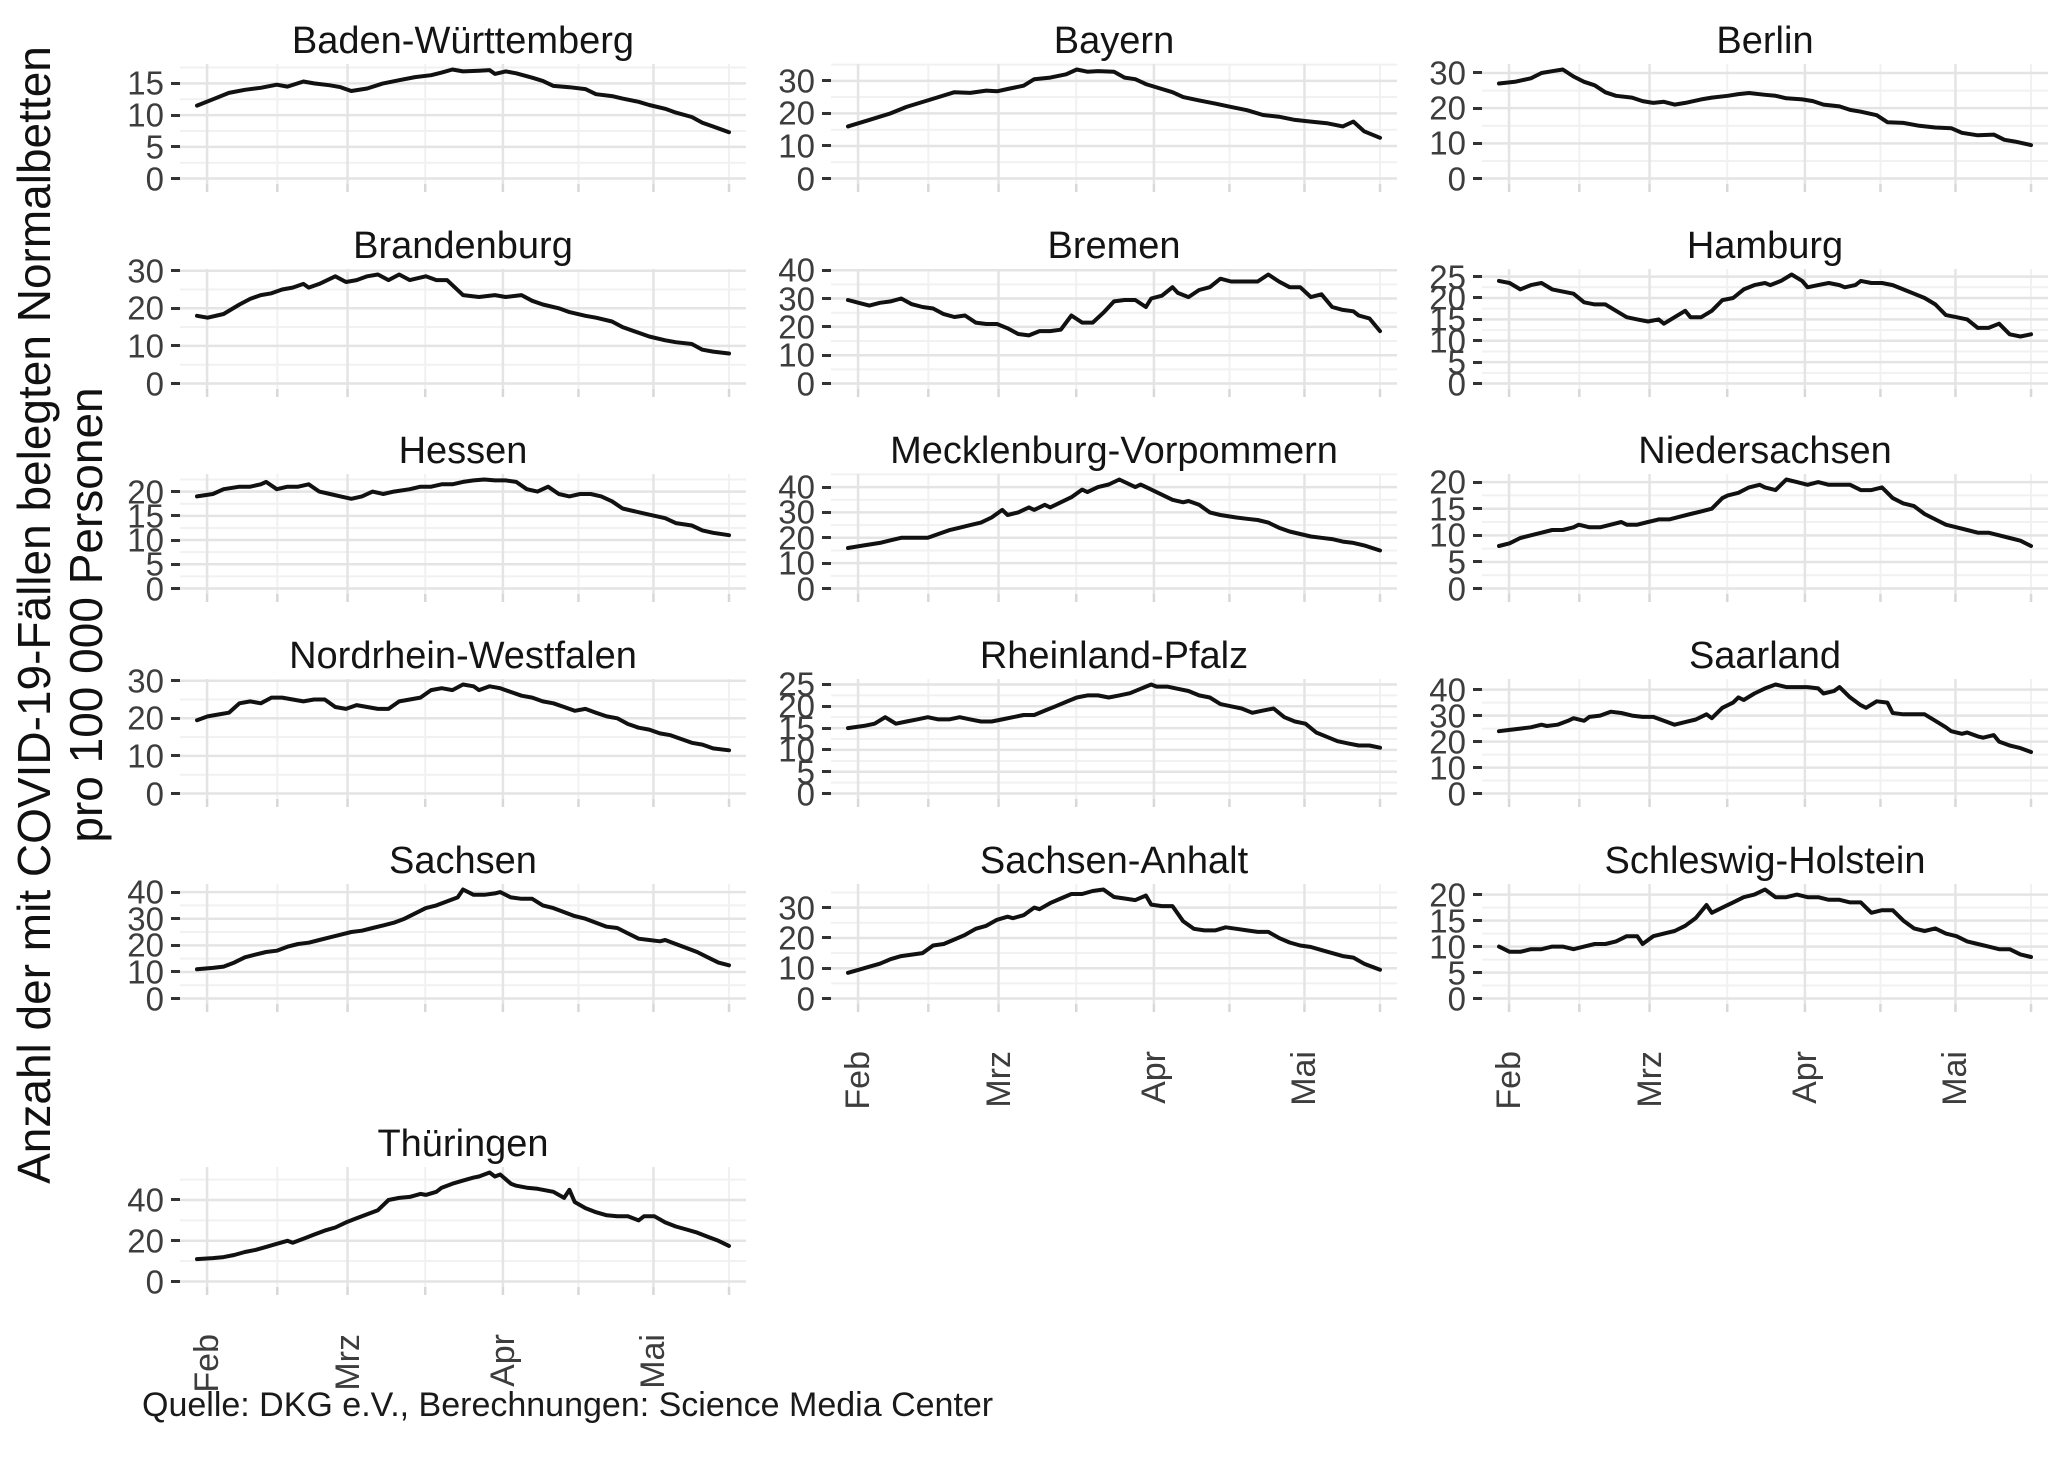 The height and width of the screenshot is (1462, 2048). What do you see at coordinates (1114, 246) in the screenshot?
I see `facet-title-bremen: Bremen` at bounding box center [1114, 246].